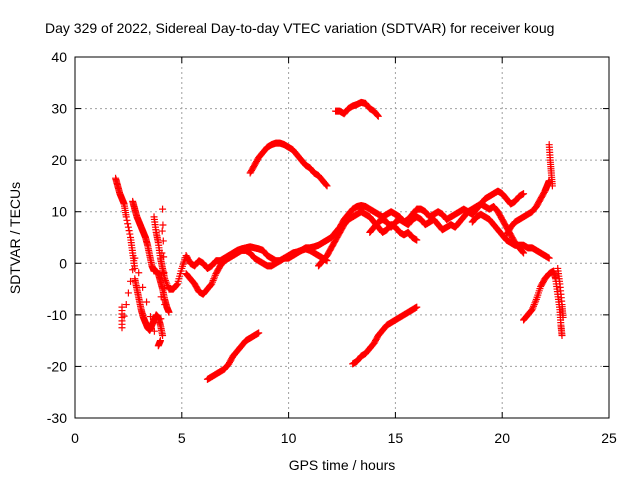 The height and width of the screenshot is (485, 640). Describe the element at coordinates (342, 465) in the screenshot. I see `x-axis-label: GPS time / hours` at that location.